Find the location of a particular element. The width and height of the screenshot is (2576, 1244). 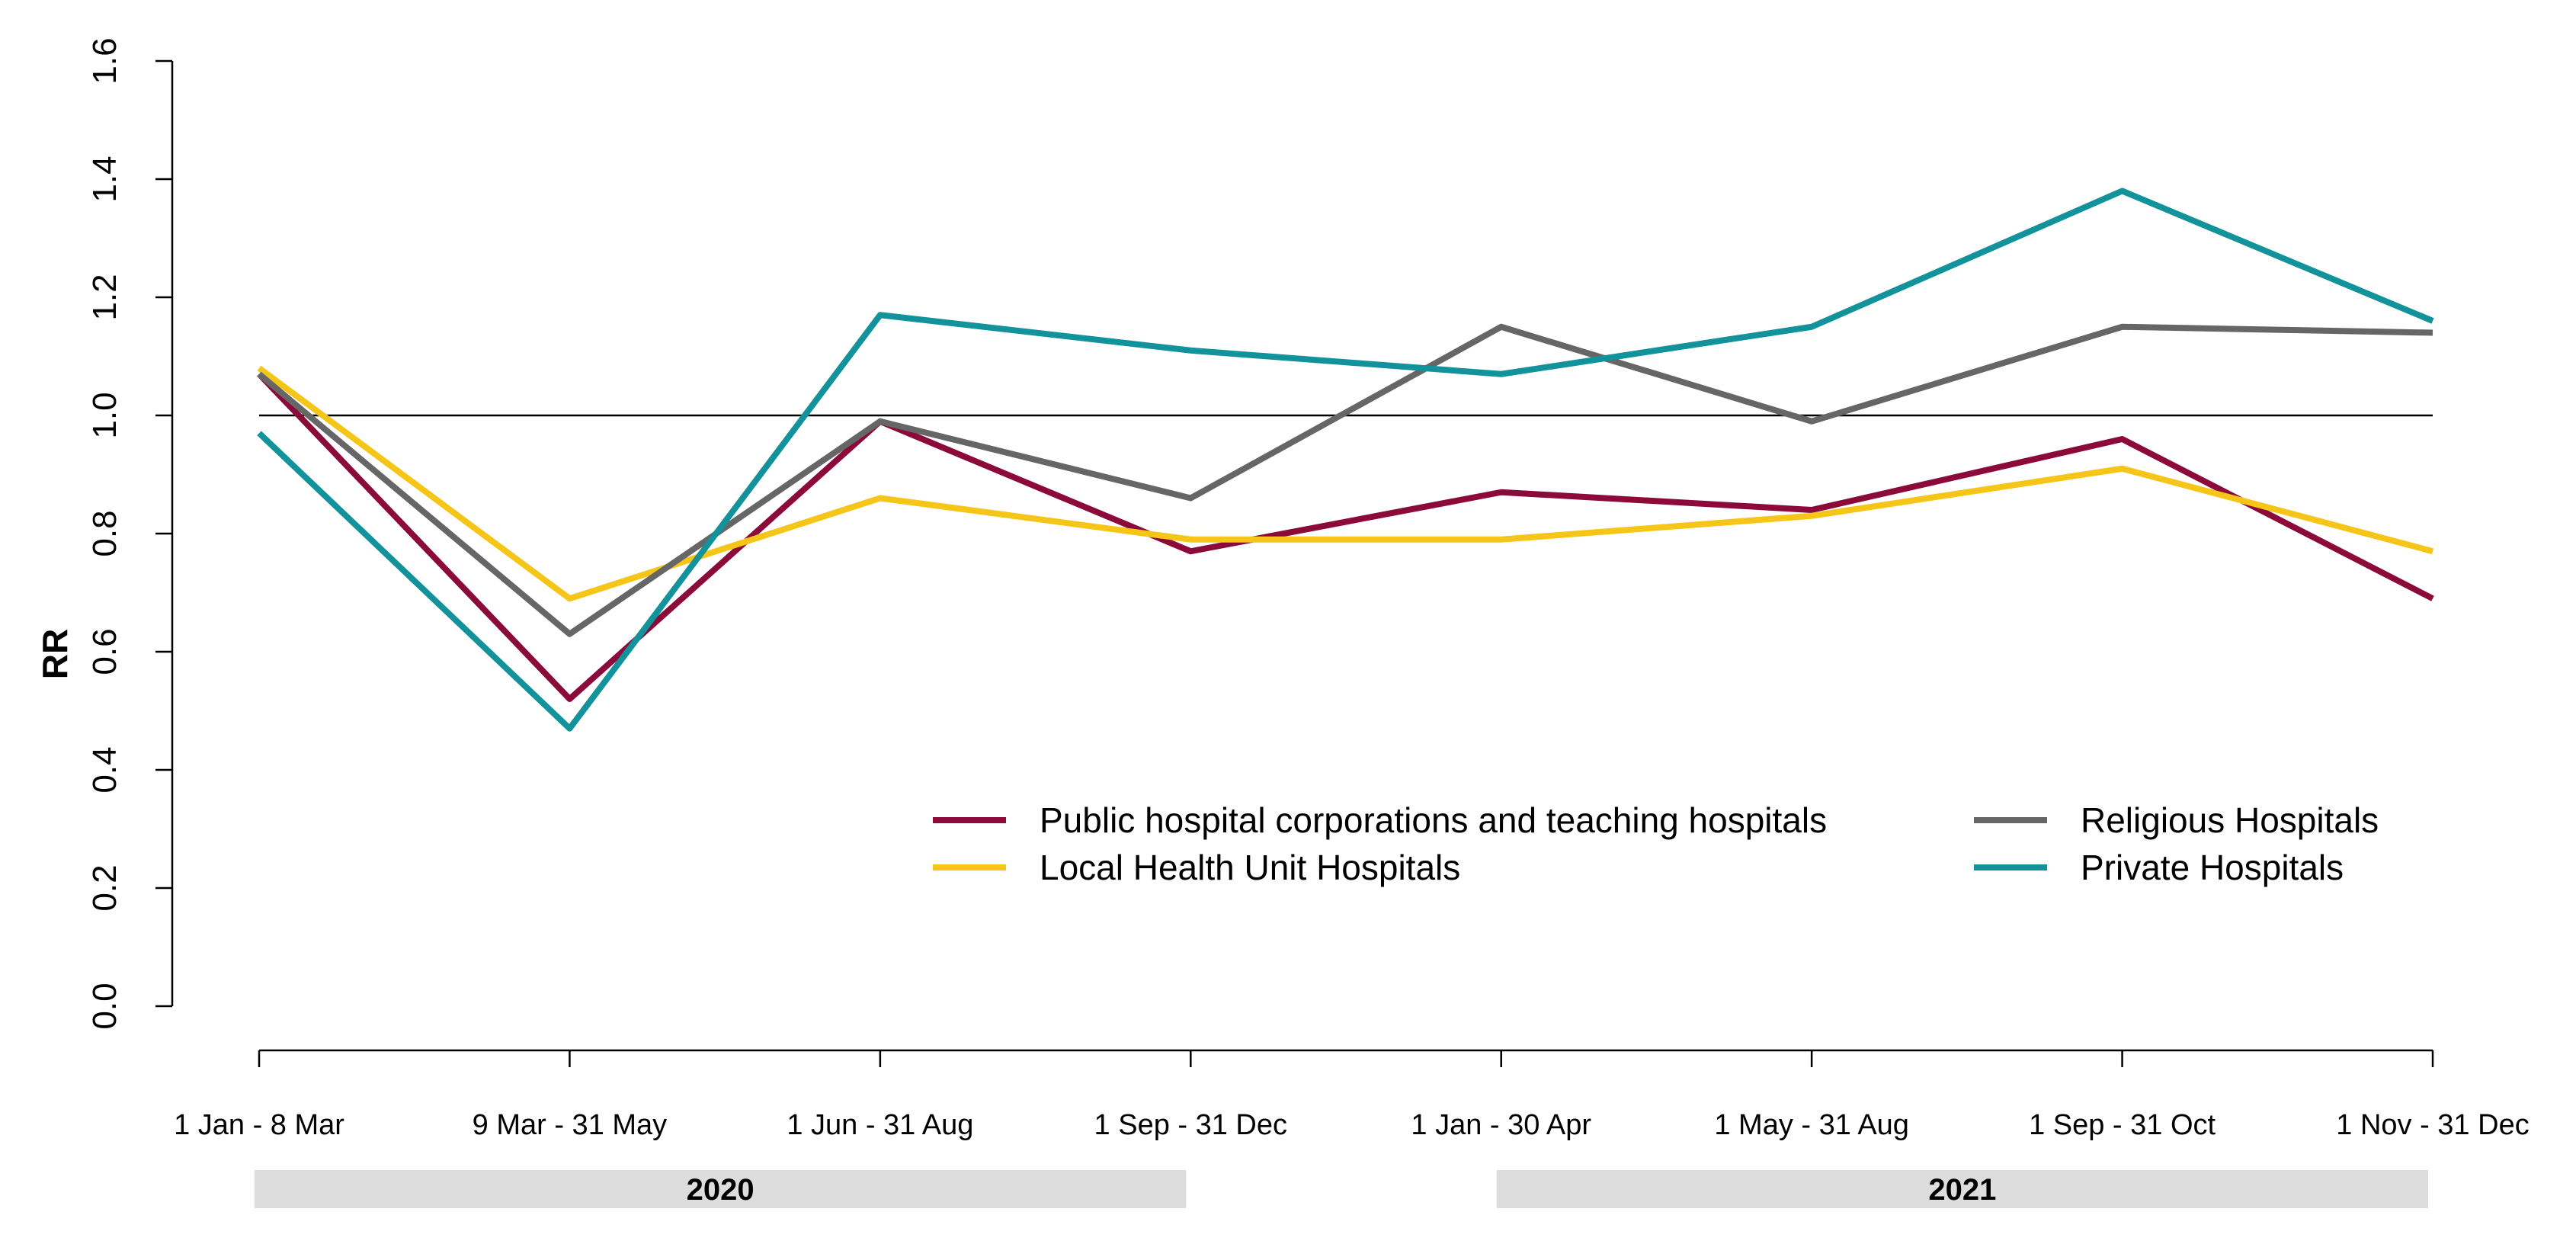

year-groups: 2020 2021 is located at coordinates (1341, 1189).